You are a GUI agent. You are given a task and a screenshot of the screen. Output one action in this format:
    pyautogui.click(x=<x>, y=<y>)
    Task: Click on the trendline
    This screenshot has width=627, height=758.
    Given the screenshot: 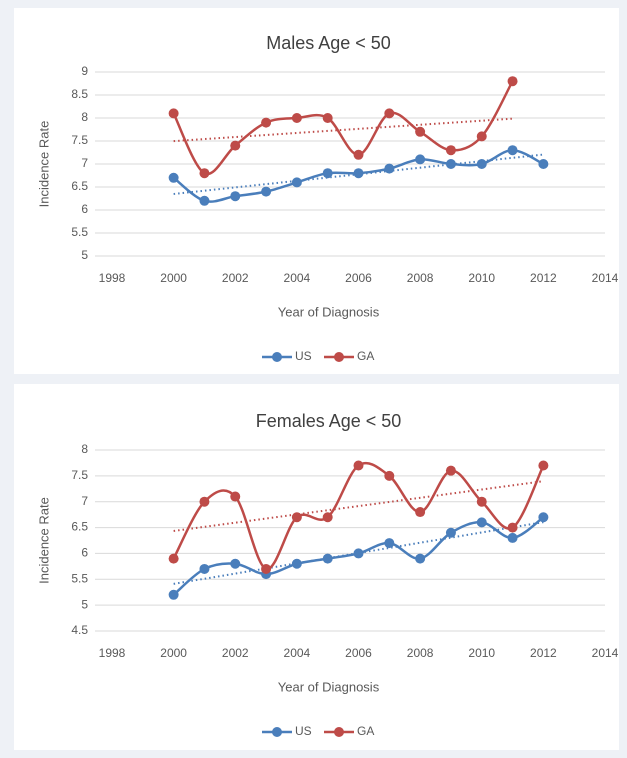 What is the action you would take?
    pyautogui.click(x=358, y=506)
    